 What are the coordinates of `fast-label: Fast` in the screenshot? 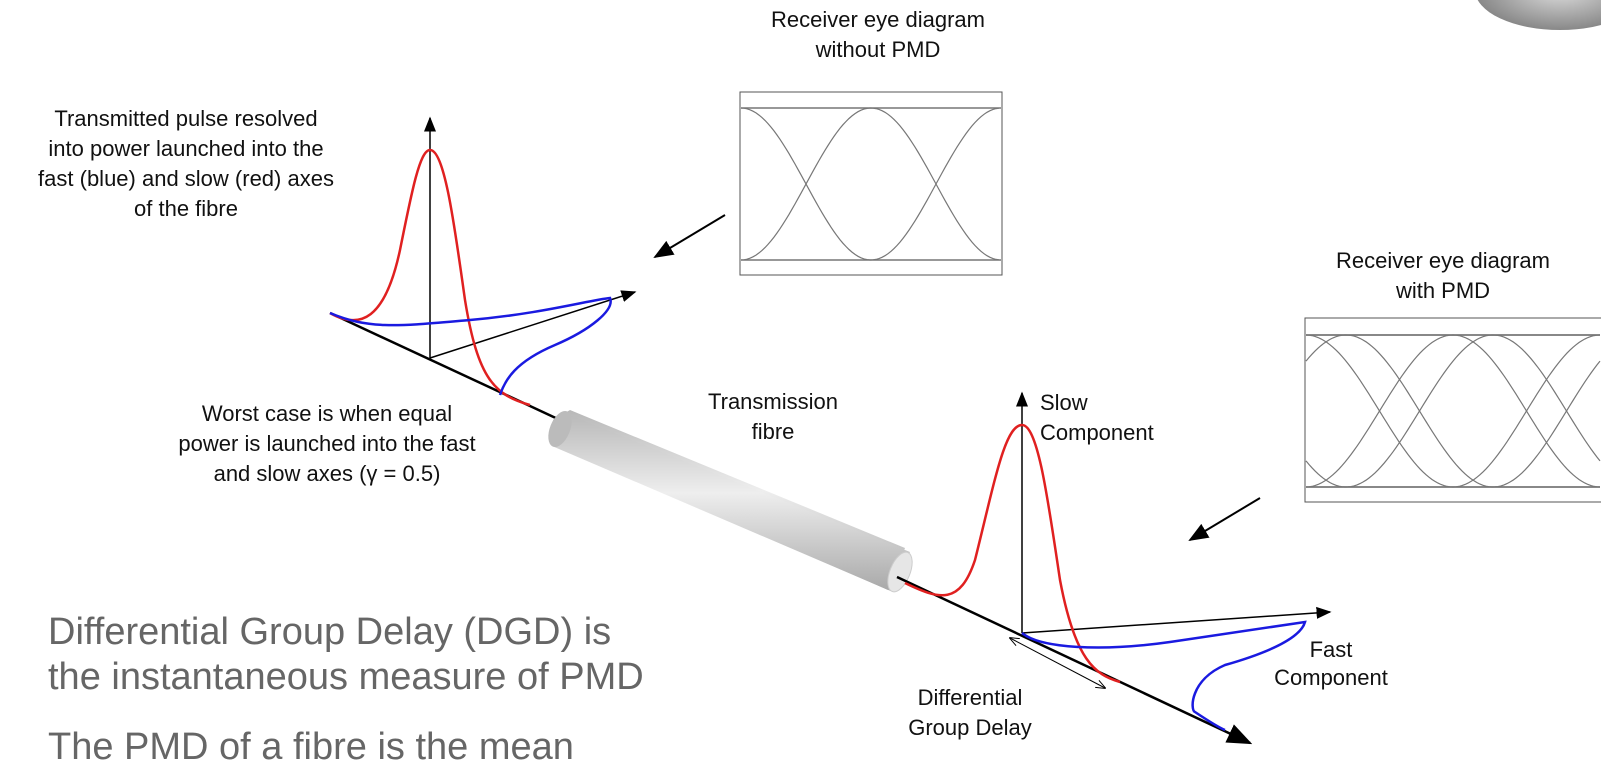 It's located at (1331, 649).